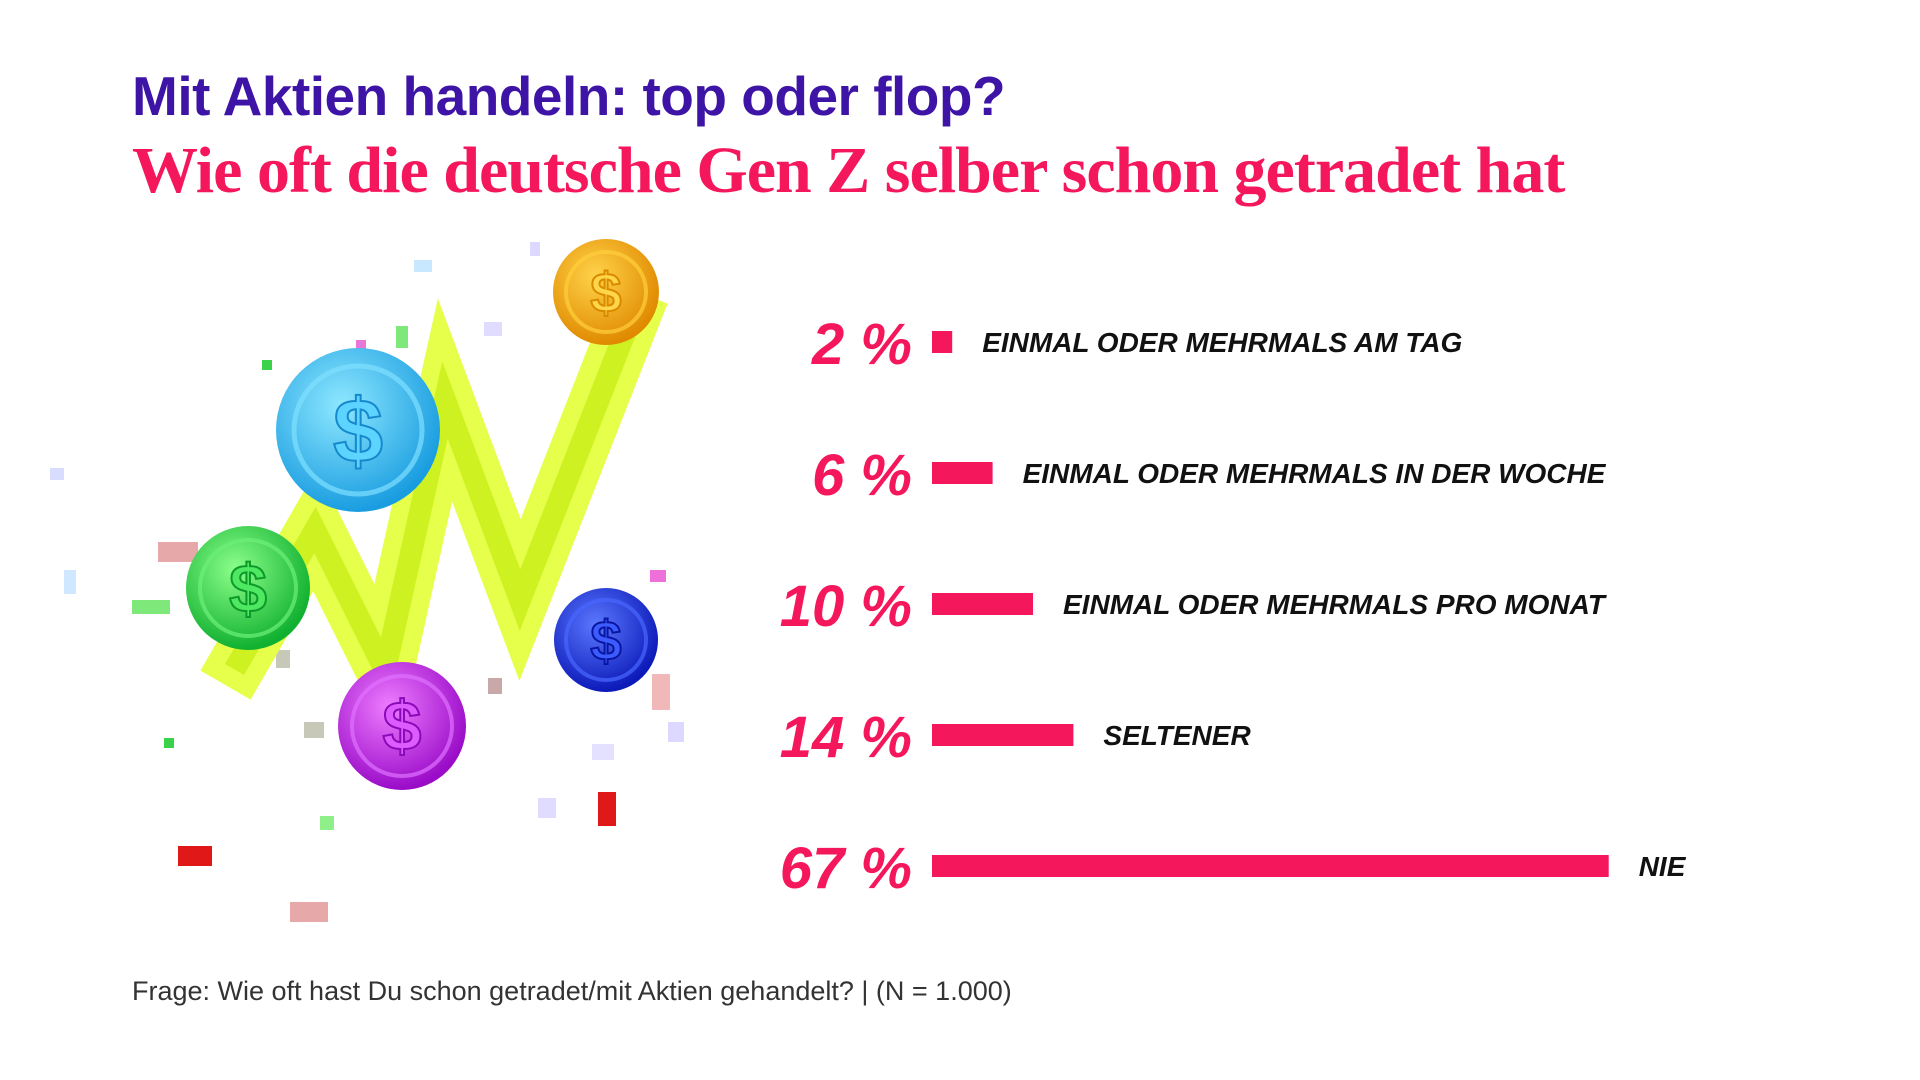  I want to click on coin-purple: $, so click(402, 726).